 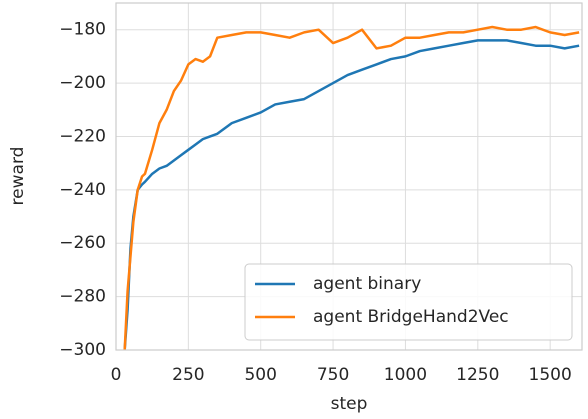 What do you see at coordinates (477, 375) in the screenshot?
I see `x-tick-label: 1250` at bounding box center [477, 375].